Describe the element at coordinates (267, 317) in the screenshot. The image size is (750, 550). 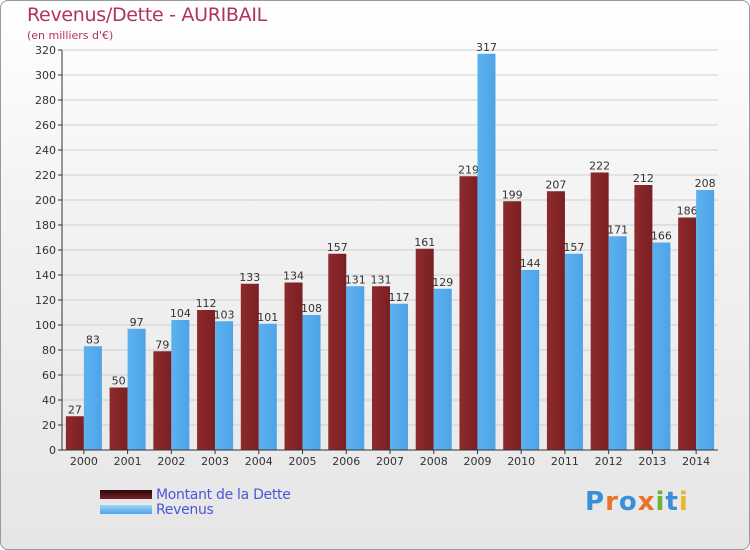
I see `data-label-revenus: 101` at that location.